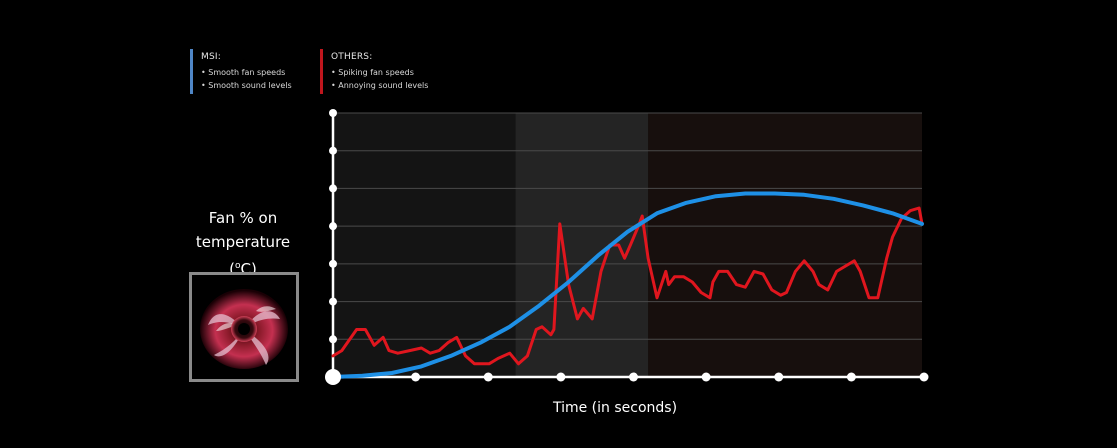  I want to click on legend-others-item: • Spiking fan speeds, so click(372, 72).